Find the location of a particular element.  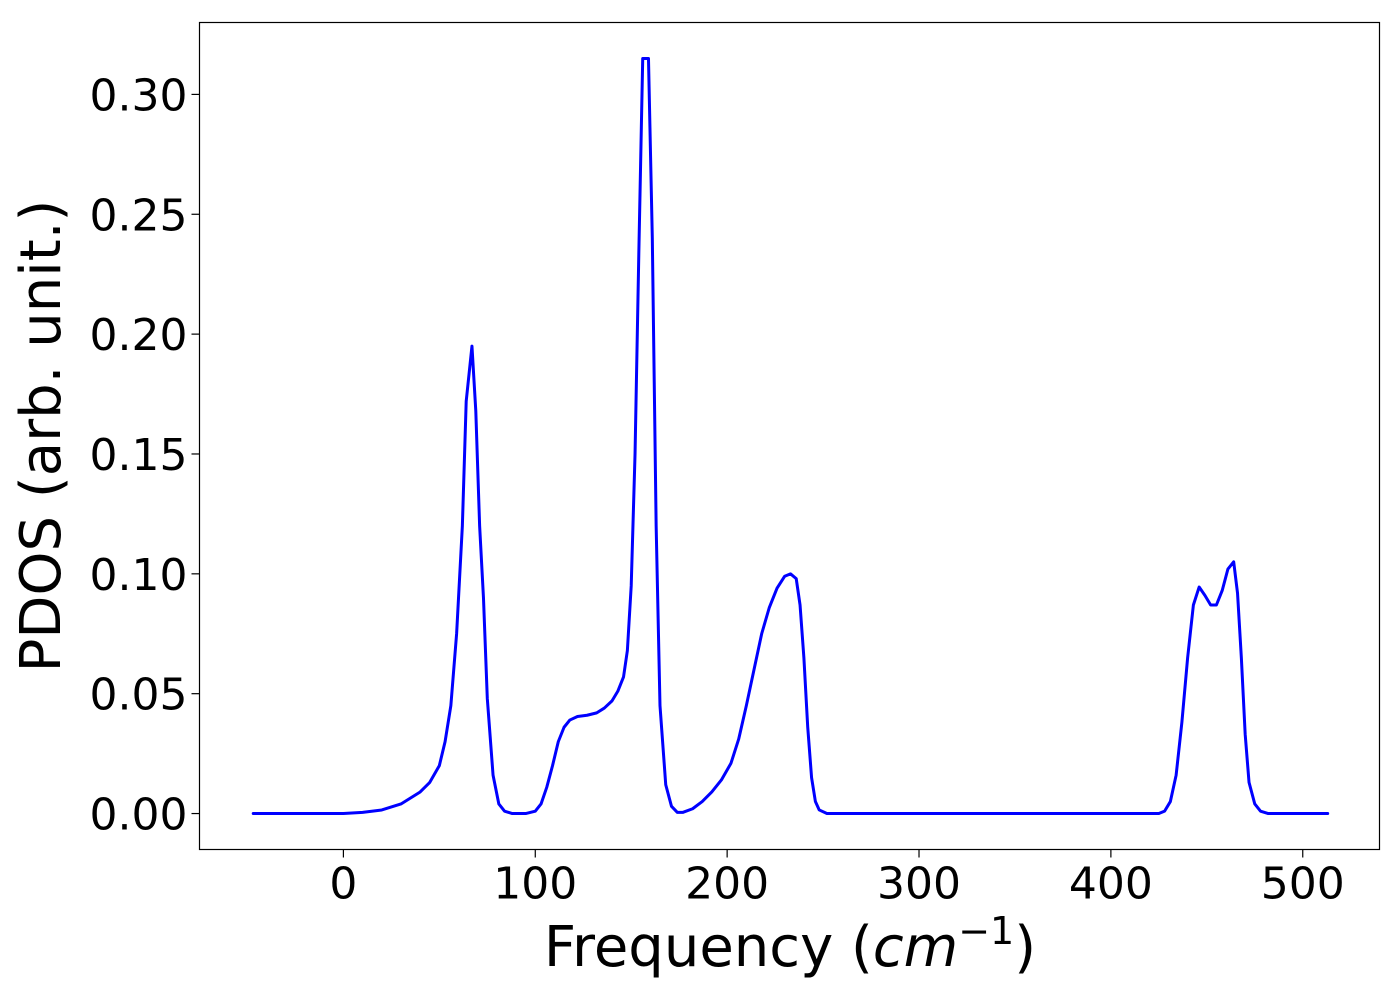

y-tick-label: 0.15 is located at coordinates (139, 455).